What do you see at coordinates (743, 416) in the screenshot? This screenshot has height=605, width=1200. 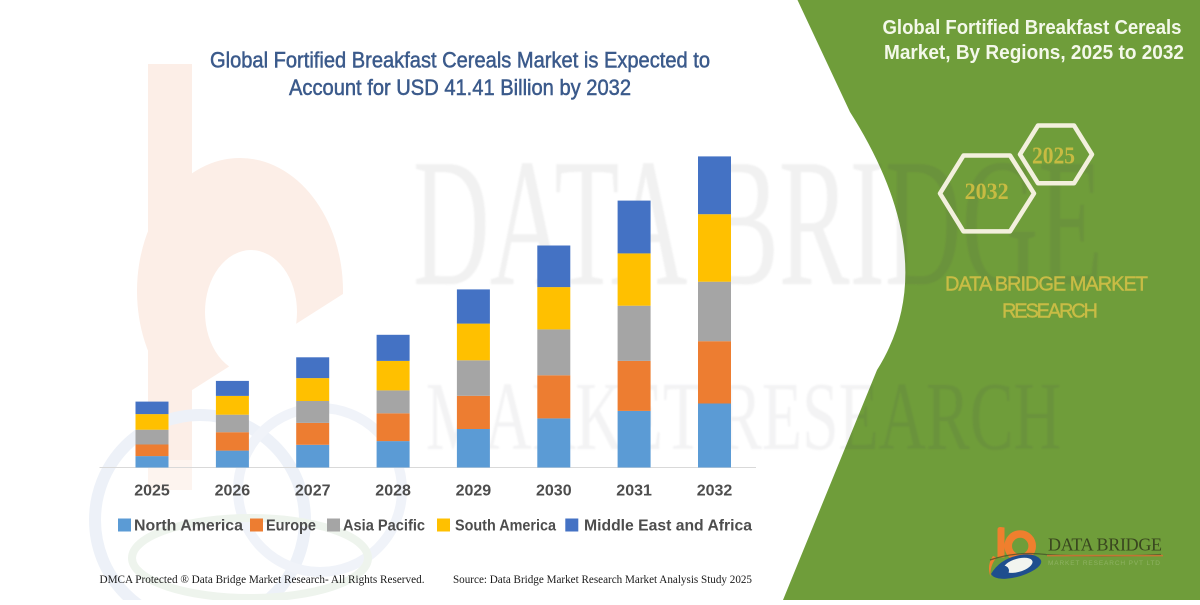 I see `svg-text: MARKET RESEARCH` at bounding box center [743, 416].